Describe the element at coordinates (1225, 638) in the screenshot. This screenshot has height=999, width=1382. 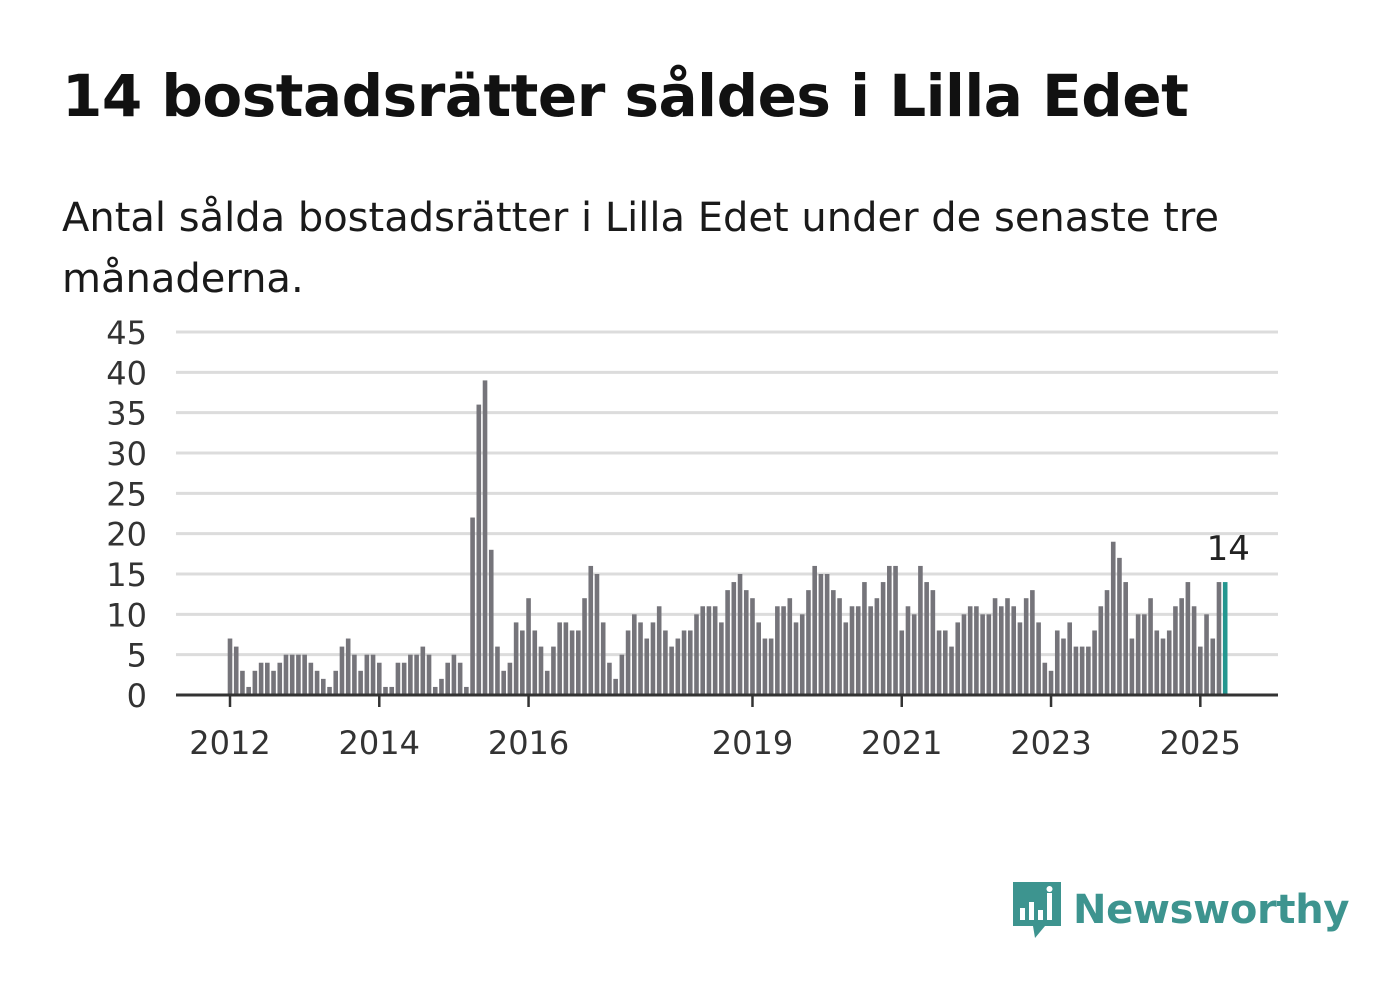
I see `highlighted-bar` at that location.